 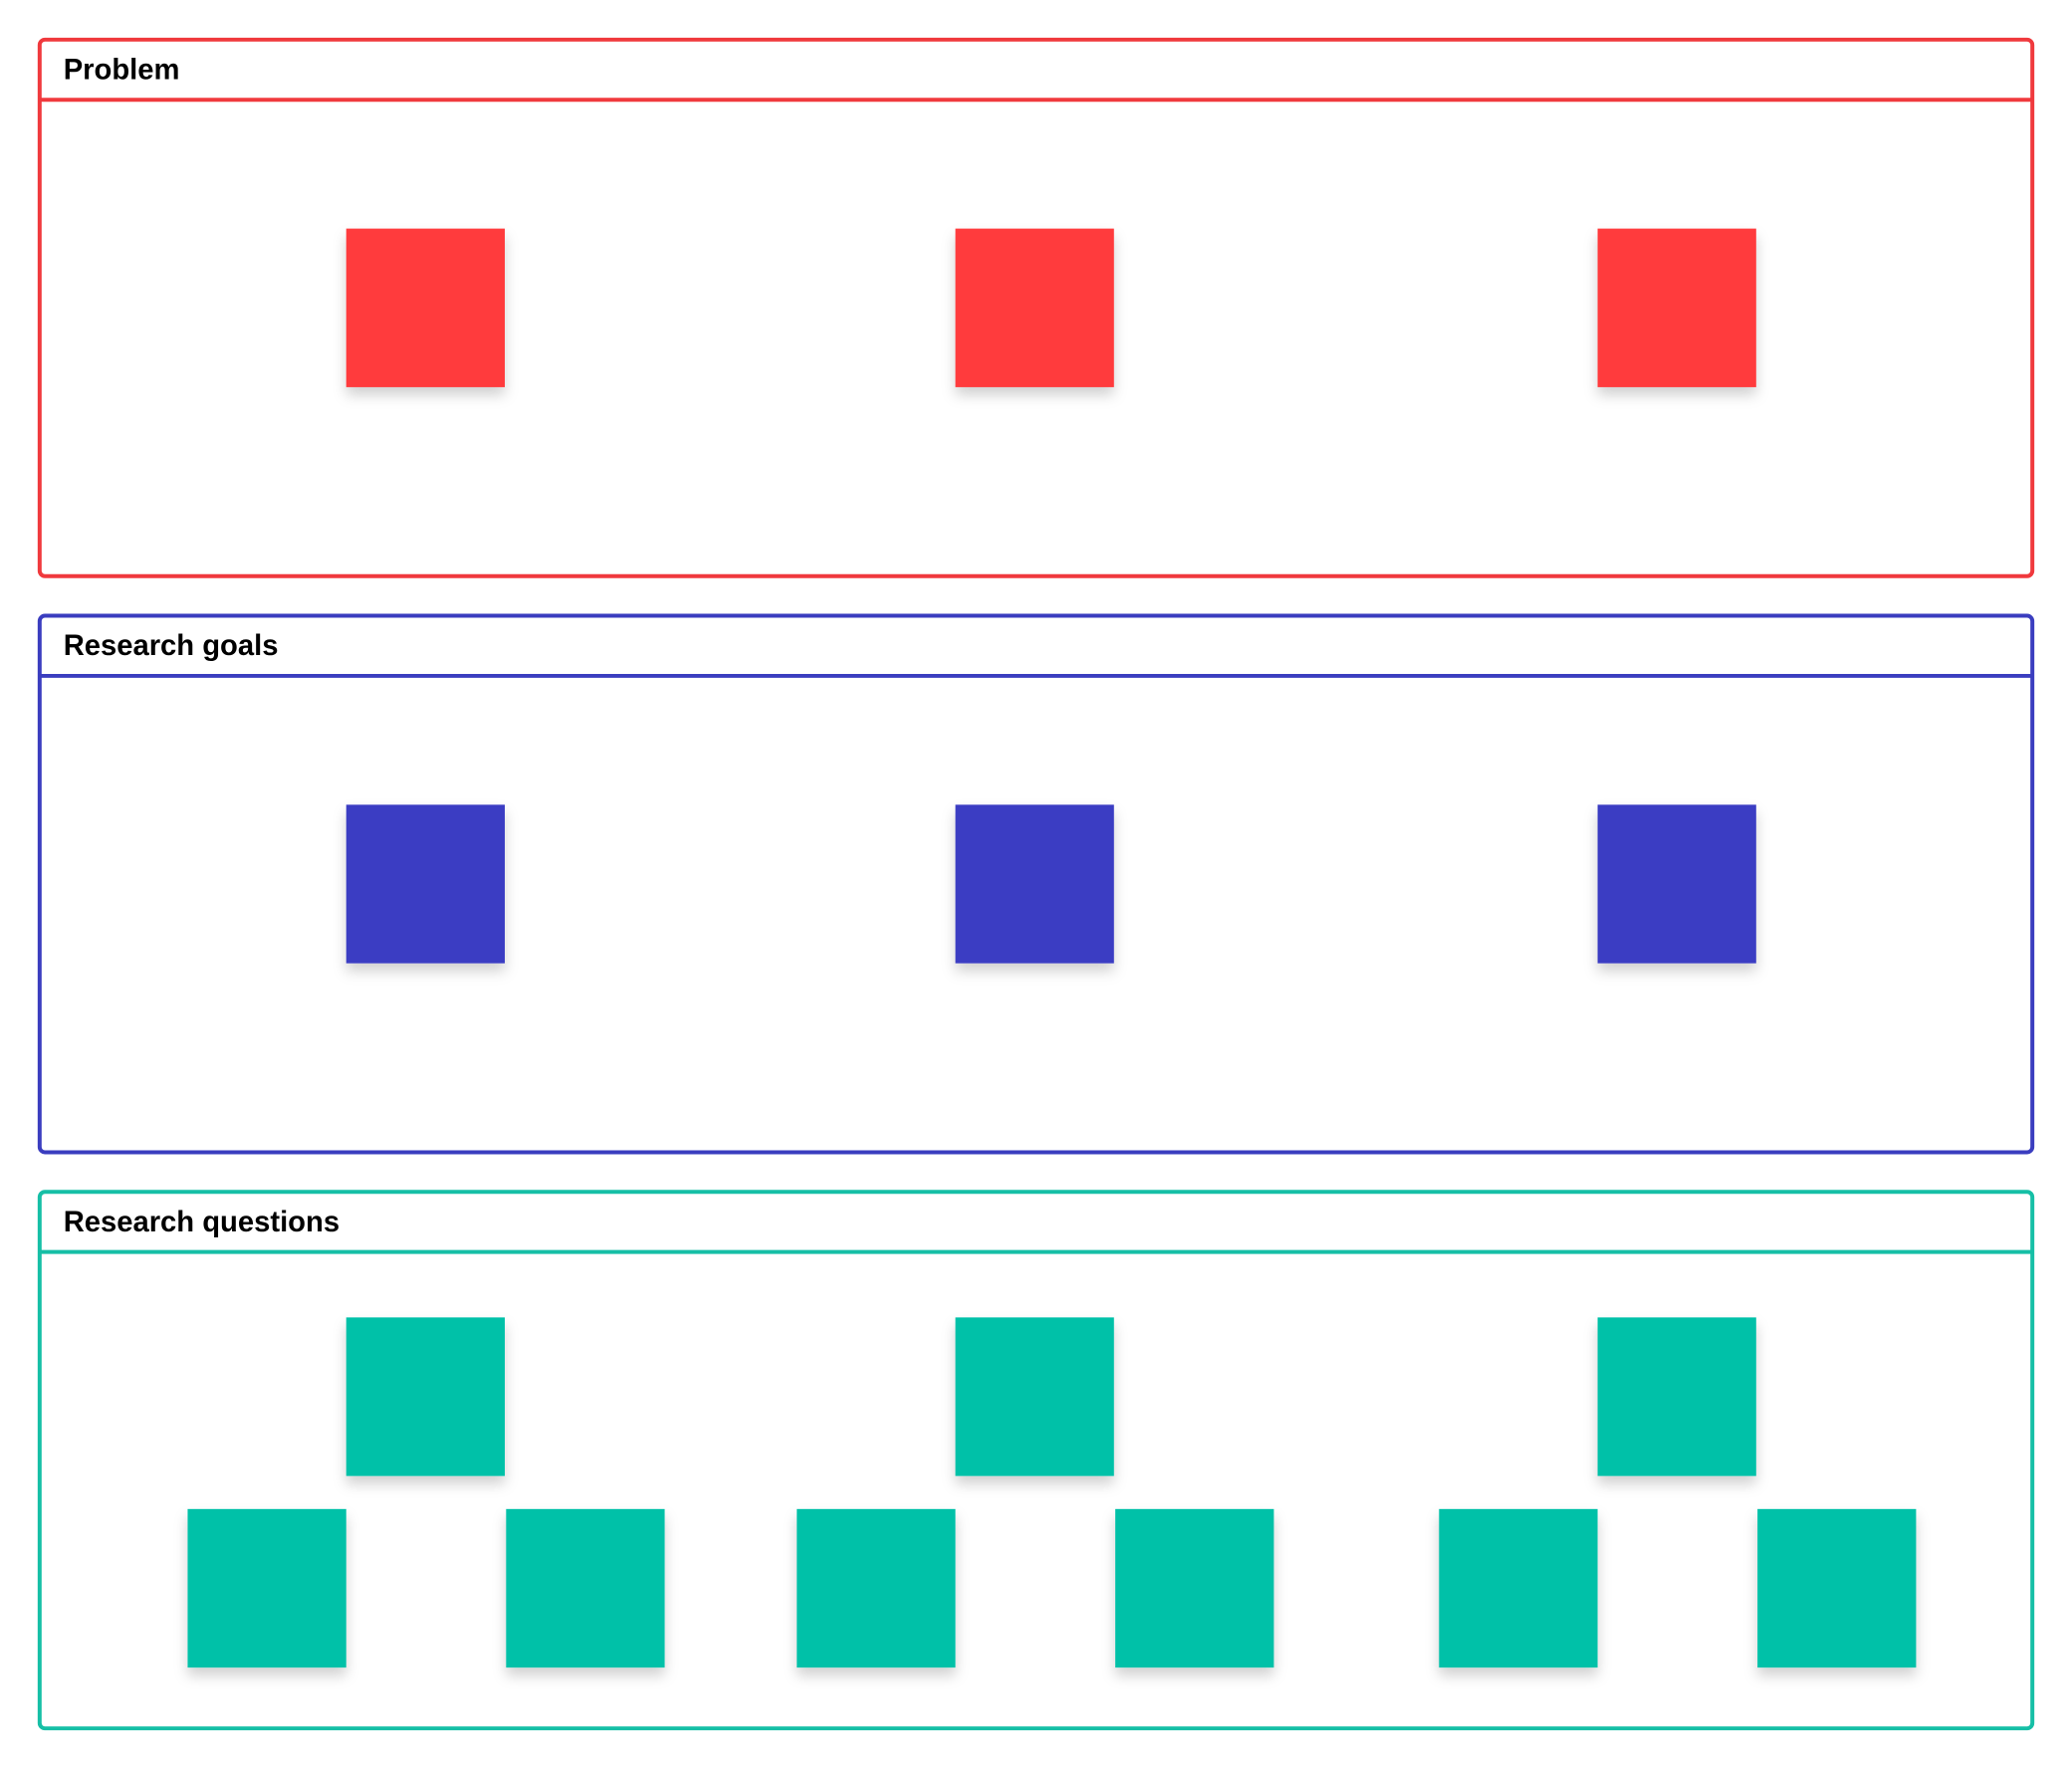 I want to click on frame-title: Research questions, so click(x=202, y=1222).